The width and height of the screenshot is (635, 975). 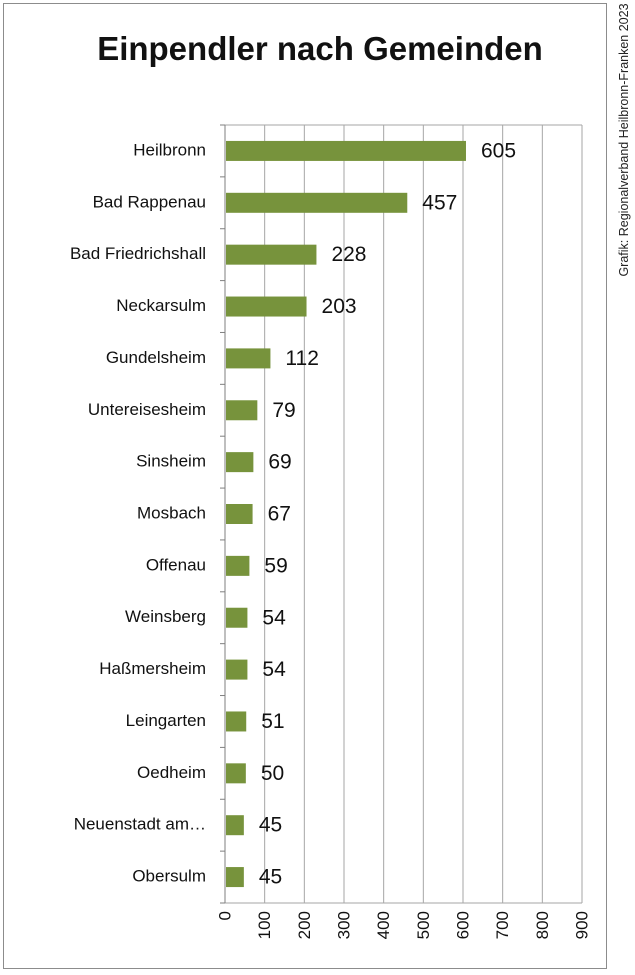 I want to click on category-label: Untereisesheim, so click(x=147, y=409).